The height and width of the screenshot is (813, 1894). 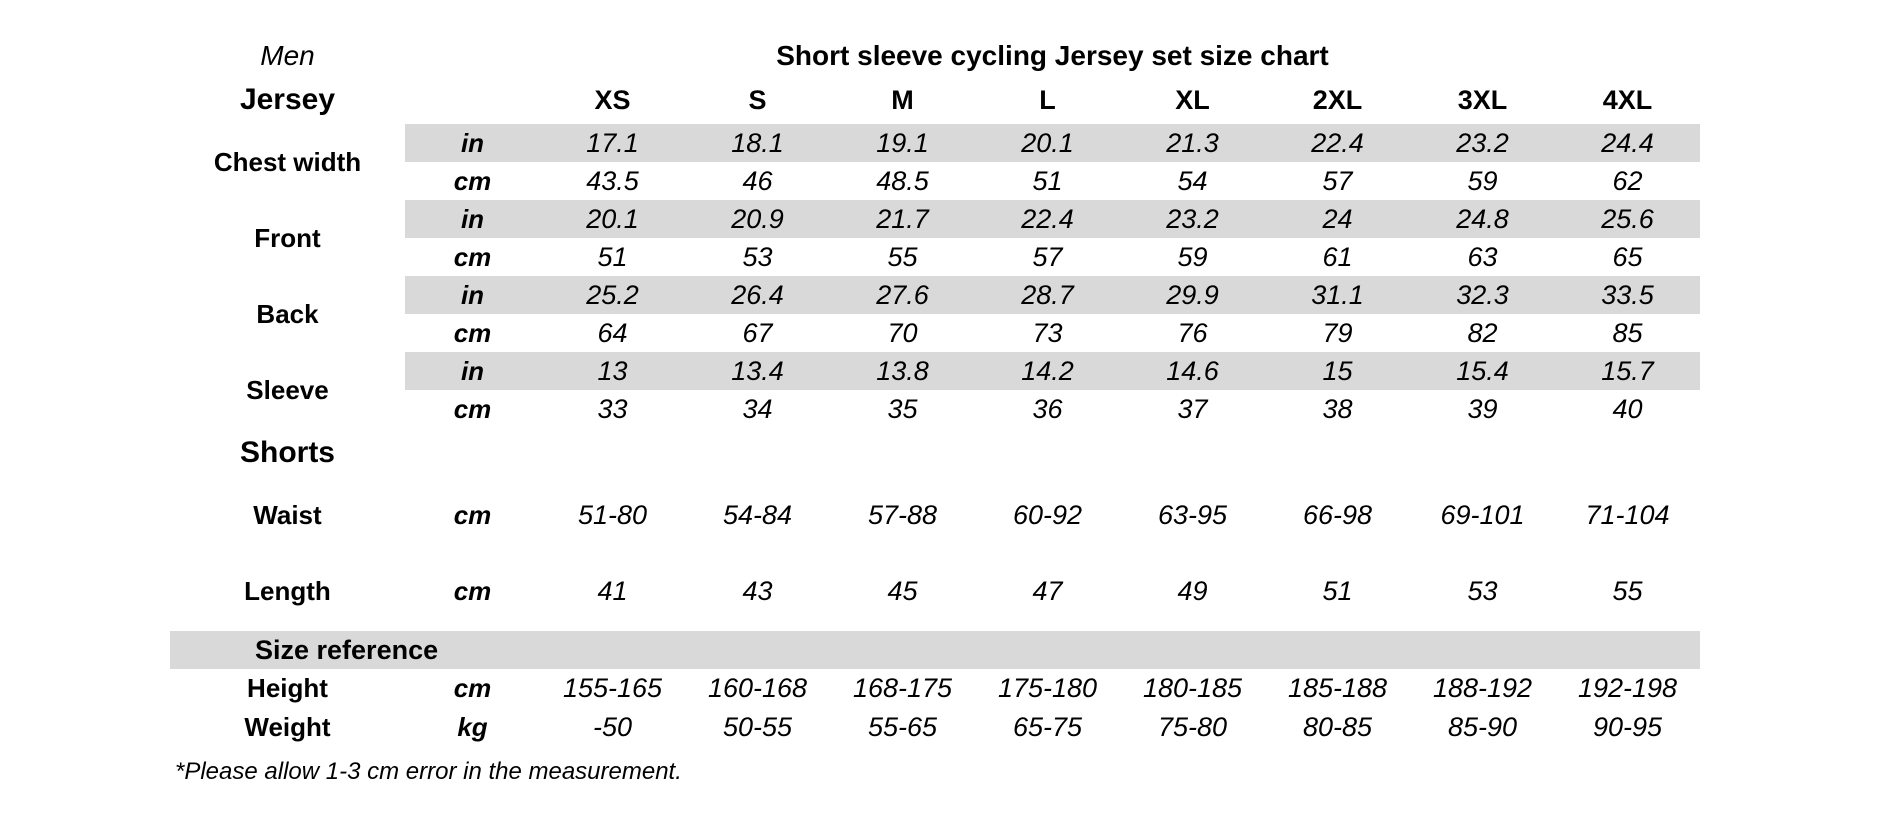 What do you see at coordinates (472, 514) in the screenshot?
I see `waist-unit: cm` at bounding box center [472, 514].